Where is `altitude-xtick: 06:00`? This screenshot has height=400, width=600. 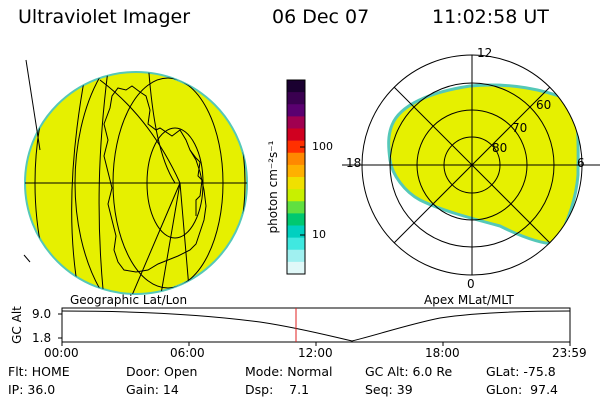
altitude-xtick: 06:00 is located at coordinates (187, 353).